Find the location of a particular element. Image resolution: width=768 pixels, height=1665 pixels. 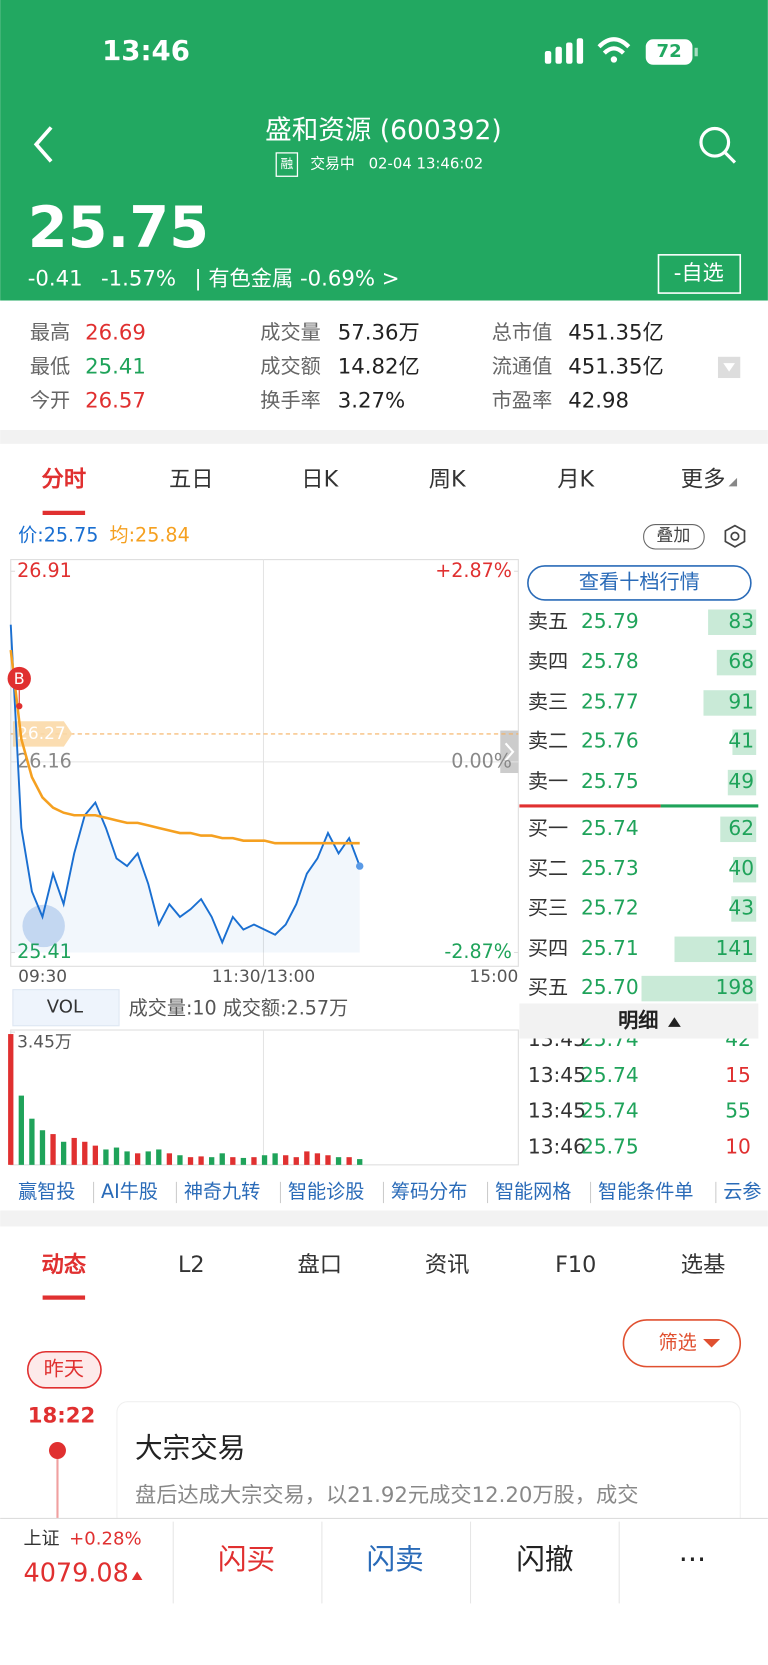

tool-link: 智能条件单 is located at coordinates (646, 1191).